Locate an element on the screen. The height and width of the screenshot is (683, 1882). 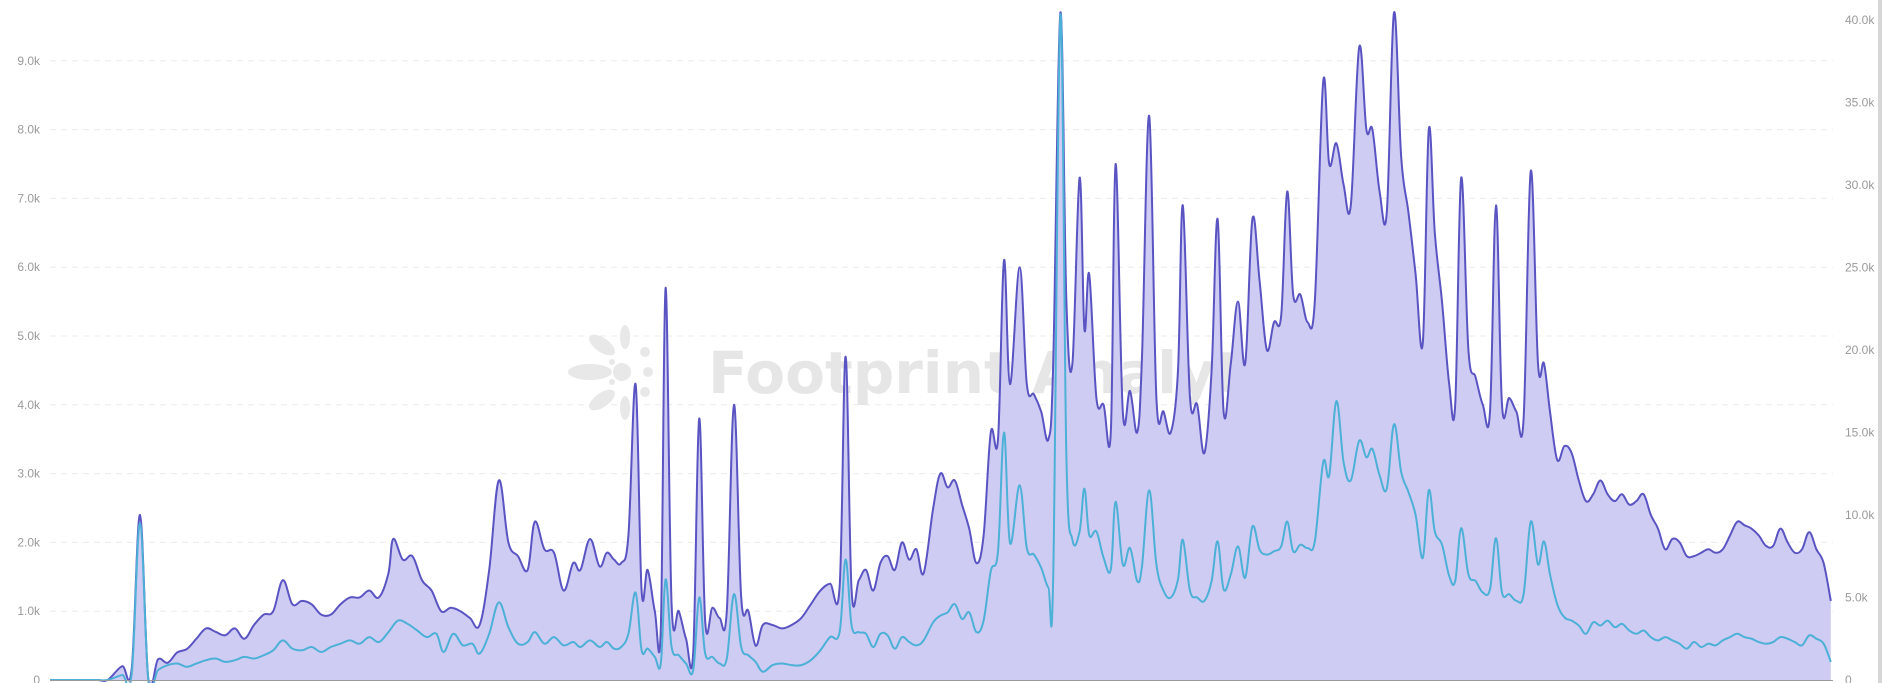
right-tick-label: 40.0k is located at coordinates (1860, 20).